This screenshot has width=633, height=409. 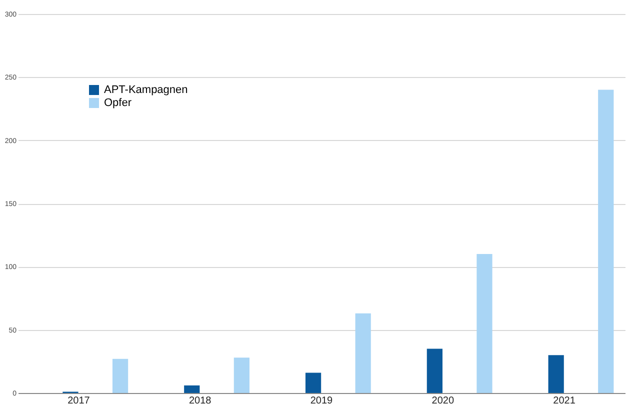 What do you see at coordinates (146, 90) in the screenshot?
I see `legend-label: APT-Kampagnen` at bounding box center [146, 90].